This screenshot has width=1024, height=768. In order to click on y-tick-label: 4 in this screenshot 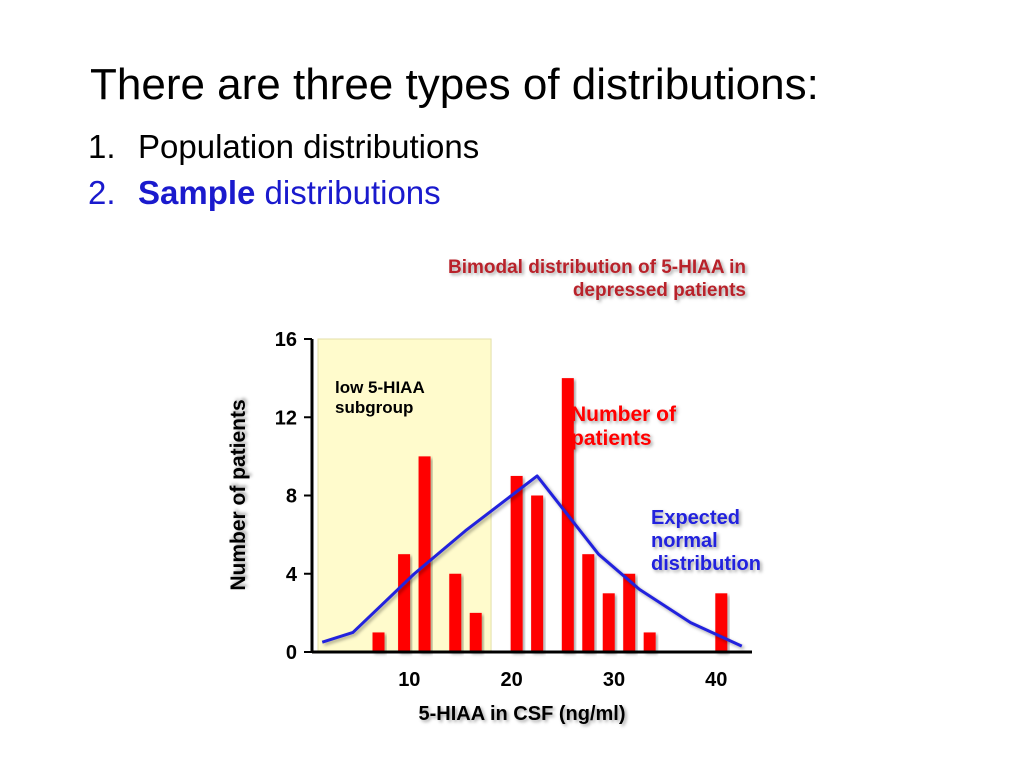, I will do `click(292, 575)`.